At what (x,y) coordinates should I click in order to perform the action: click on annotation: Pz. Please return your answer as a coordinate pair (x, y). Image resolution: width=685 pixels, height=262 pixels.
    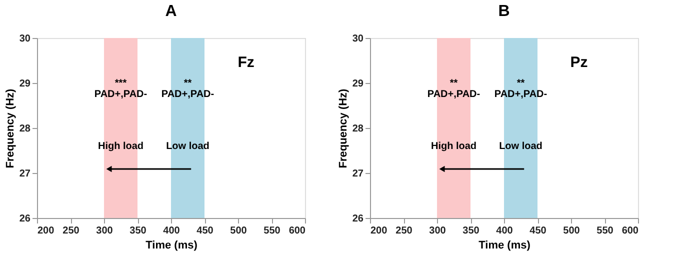
    Looking at the image, I should click on (579, 62).